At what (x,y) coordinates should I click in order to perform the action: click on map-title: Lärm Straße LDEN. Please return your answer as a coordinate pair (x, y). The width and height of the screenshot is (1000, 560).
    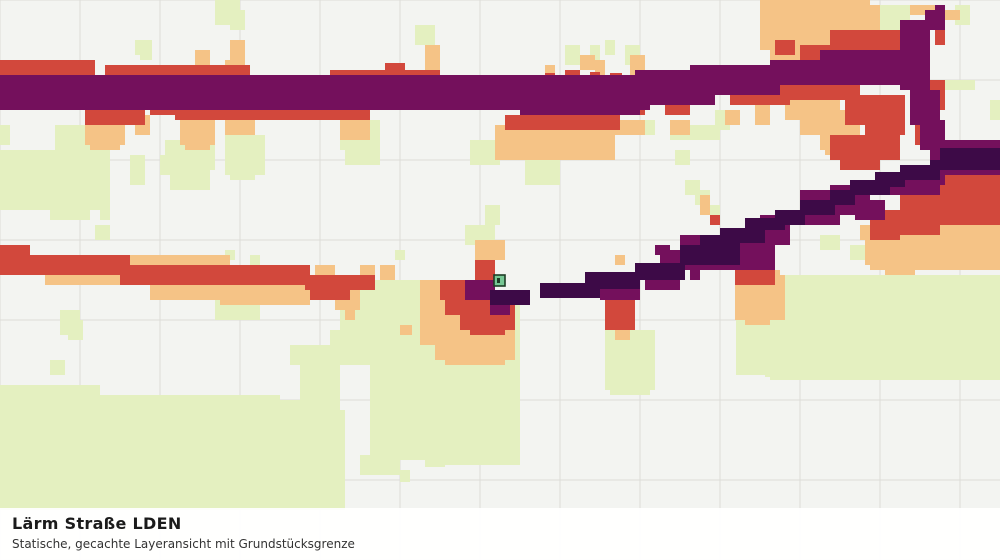
    Looking at the image, I should click on (97, 523).